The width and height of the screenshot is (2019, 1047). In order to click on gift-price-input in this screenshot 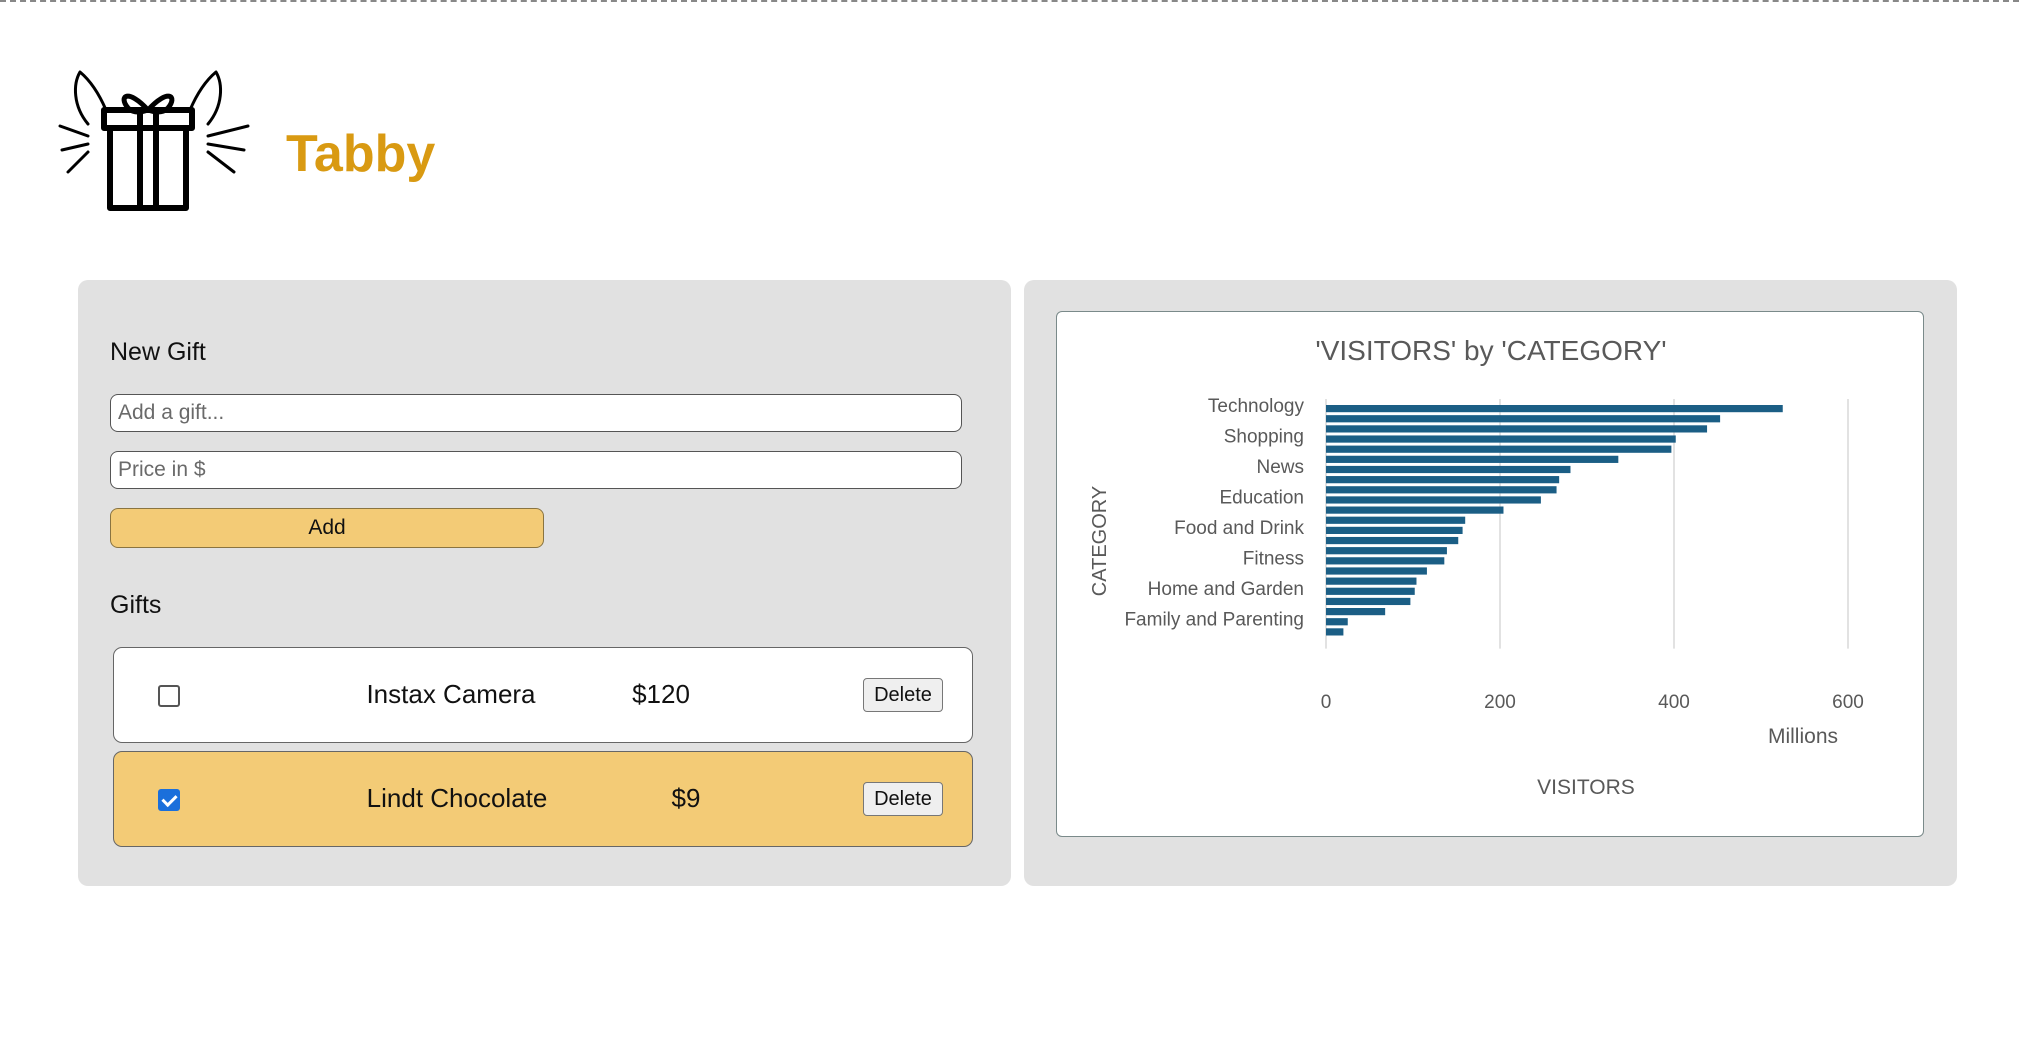, I will do `click(536, 470)`.